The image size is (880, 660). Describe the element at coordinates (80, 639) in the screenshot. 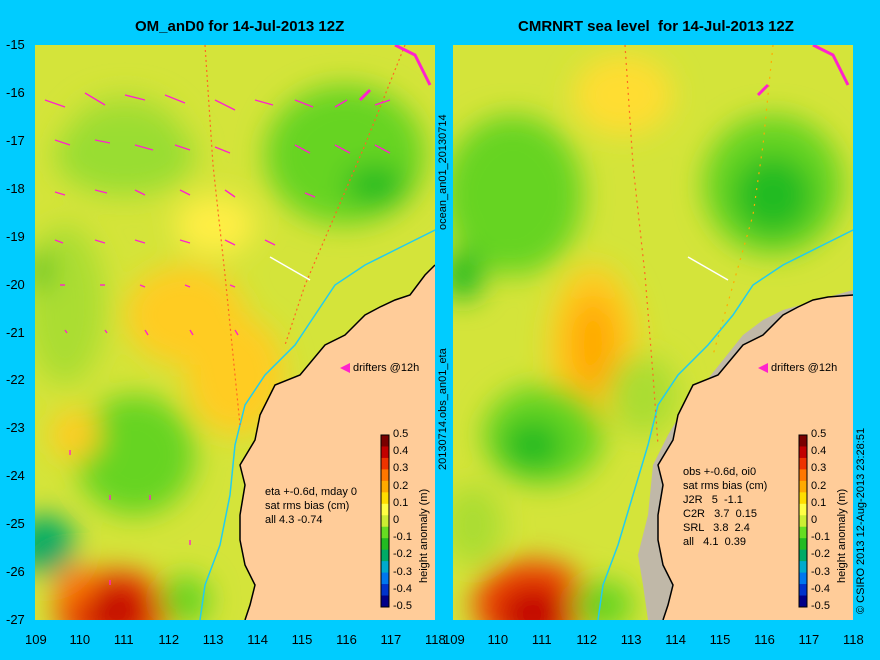

I see `longitude-tick: 110` at that location.